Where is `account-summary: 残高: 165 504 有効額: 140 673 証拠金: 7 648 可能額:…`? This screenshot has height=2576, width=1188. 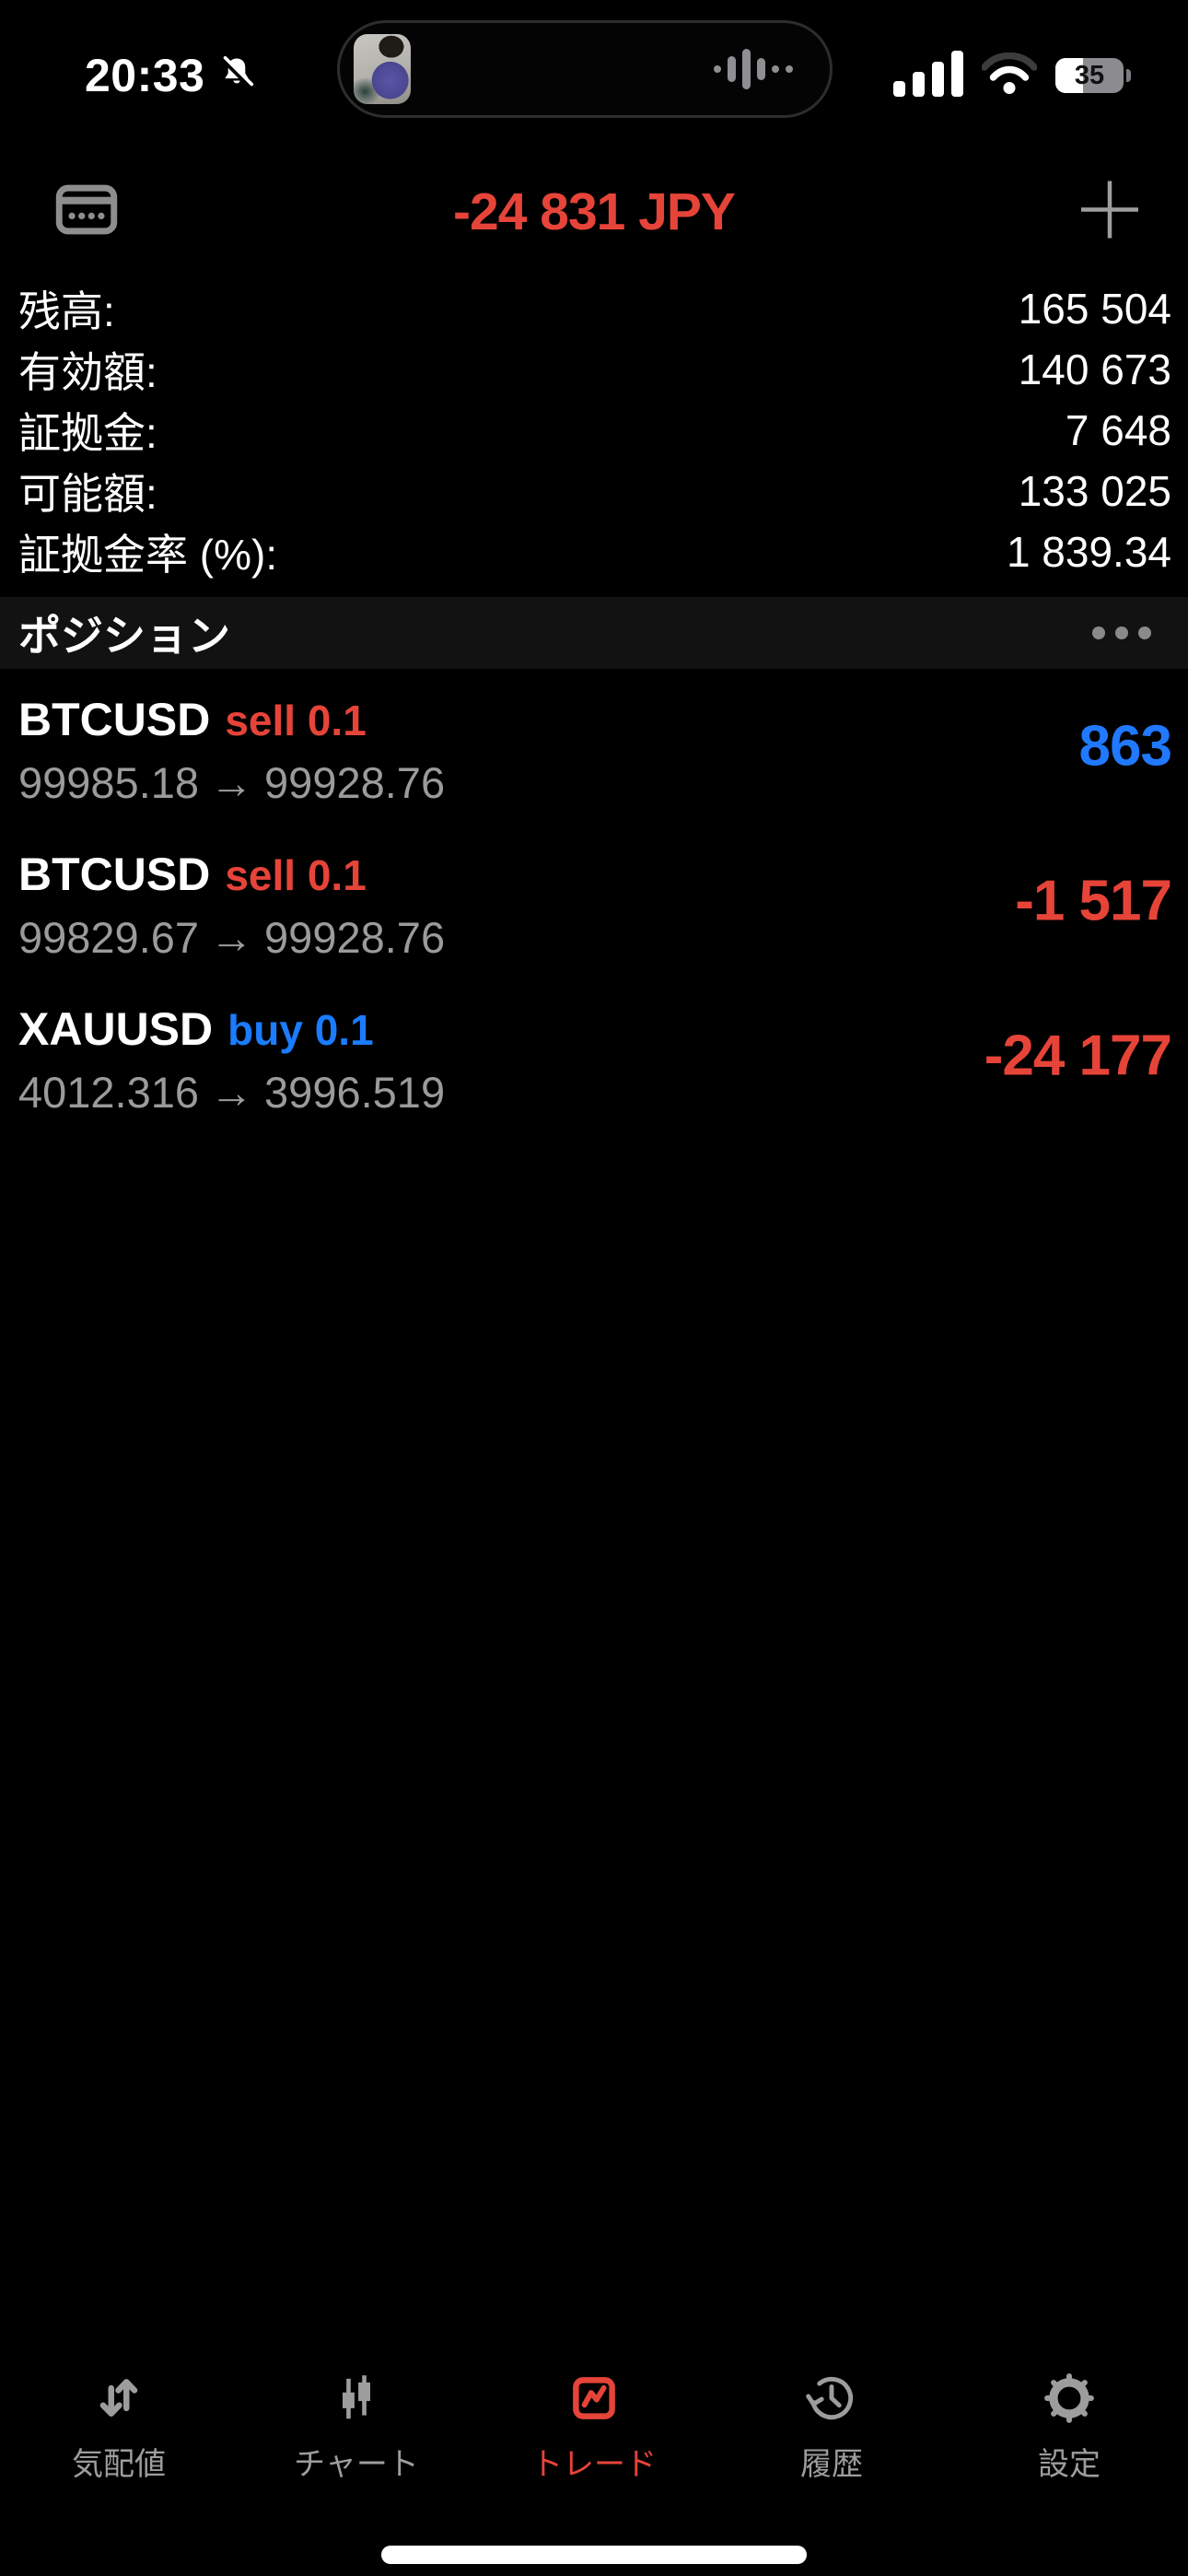 account-summary: 残高: 165 504 有効額: 140 673 証拠金: 7 648 可能額:… is located at coordinates (594, 430).